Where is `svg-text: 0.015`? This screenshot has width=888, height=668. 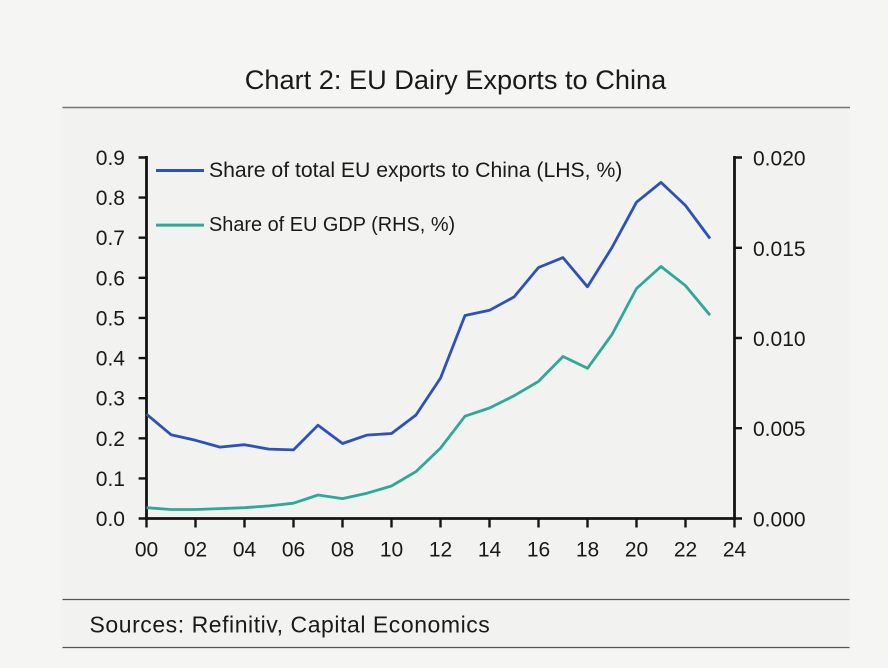 svg-text: 0.015 is located at coordinates (779, 249).